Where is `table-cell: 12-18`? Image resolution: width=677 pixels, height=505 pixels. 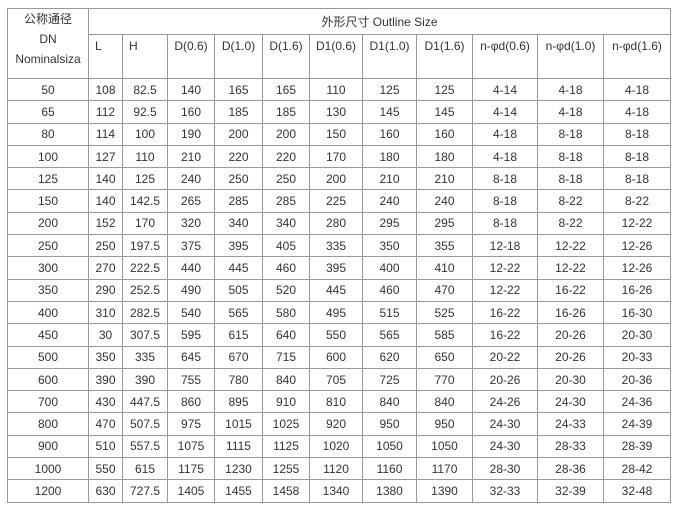
table-cell: 12-18 is located at coordinates (505, 246).